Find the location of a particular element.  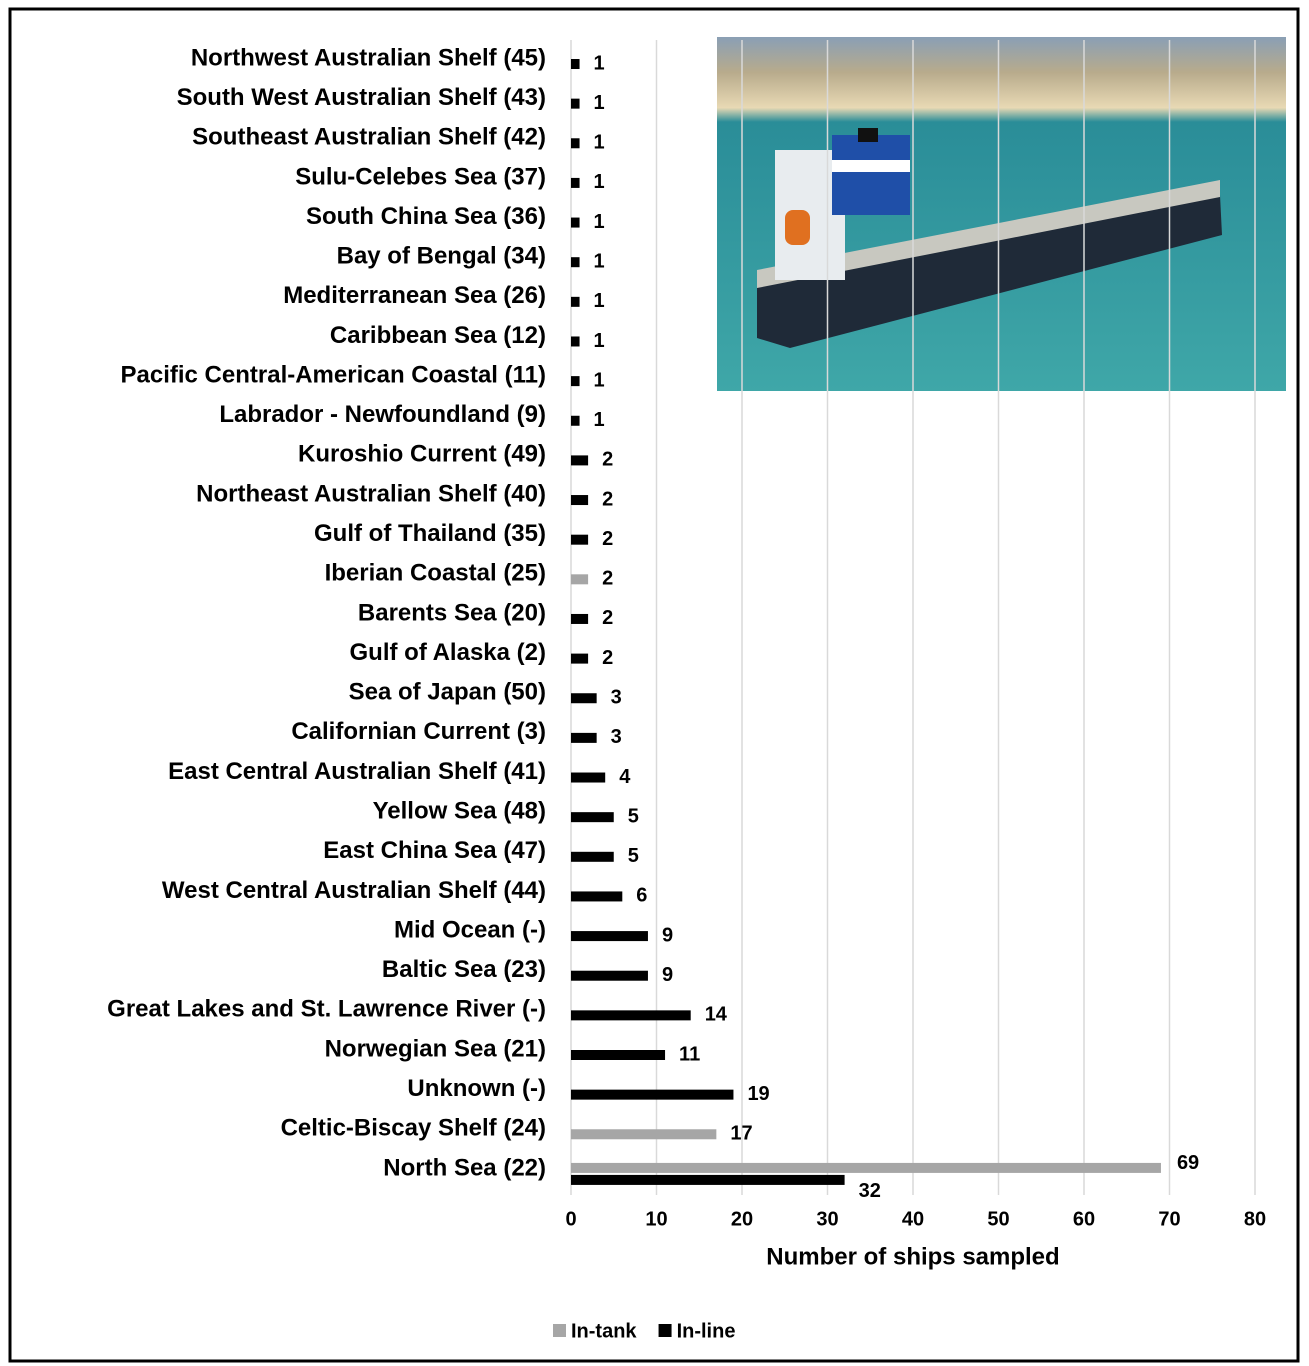

y-tick-label: Southeast Australian Shelf (42) is located at coordinates (369, 137).